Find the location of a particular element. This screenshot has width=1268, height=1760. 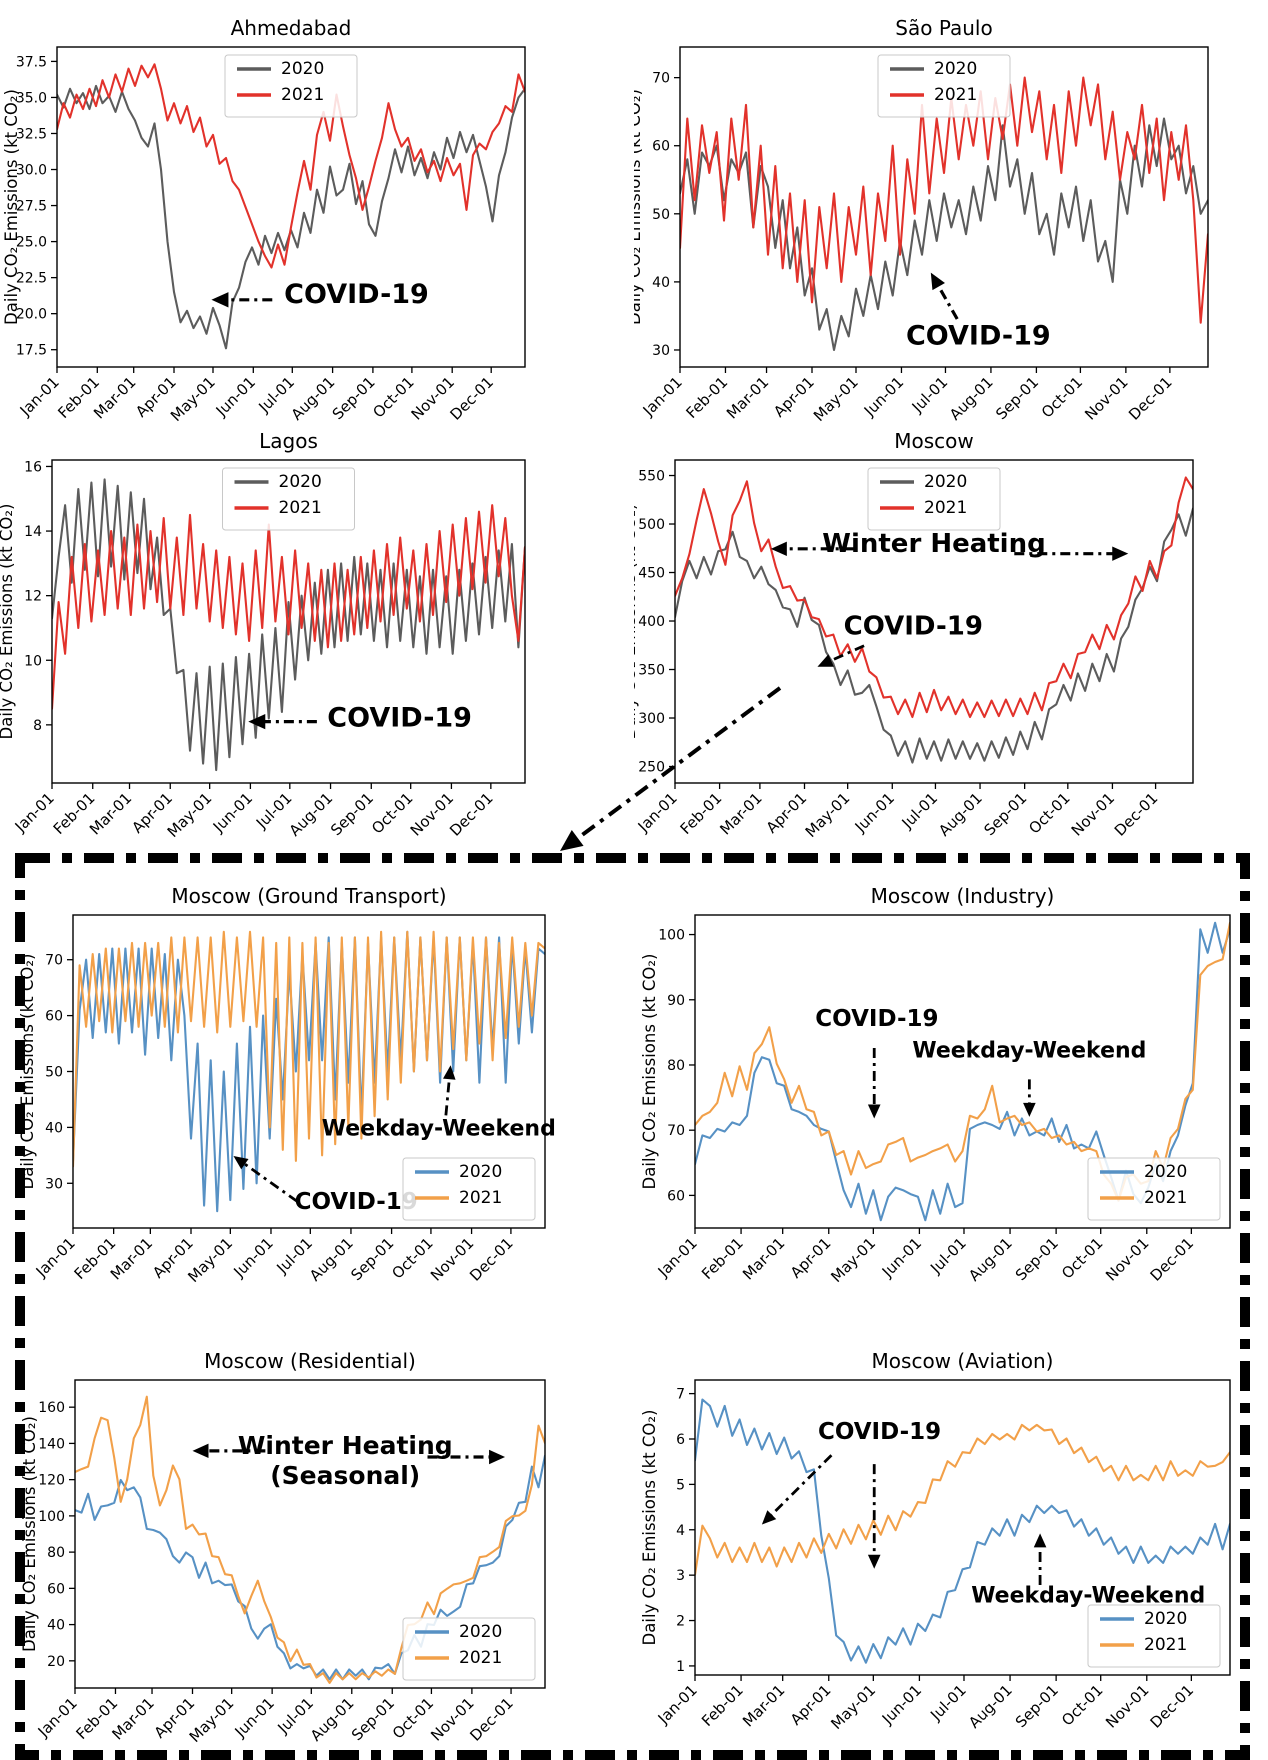

series-line-2020 is located at coordinates (288, 625).